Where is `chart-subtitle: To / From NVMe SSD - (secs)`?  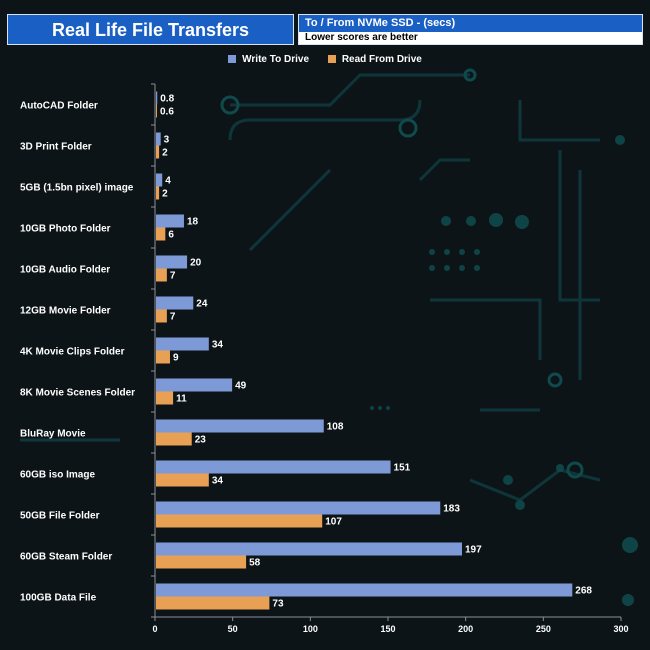 chart-subtitle: To / From NVMe SSD - (secs) is located at coordinates (470, 23).